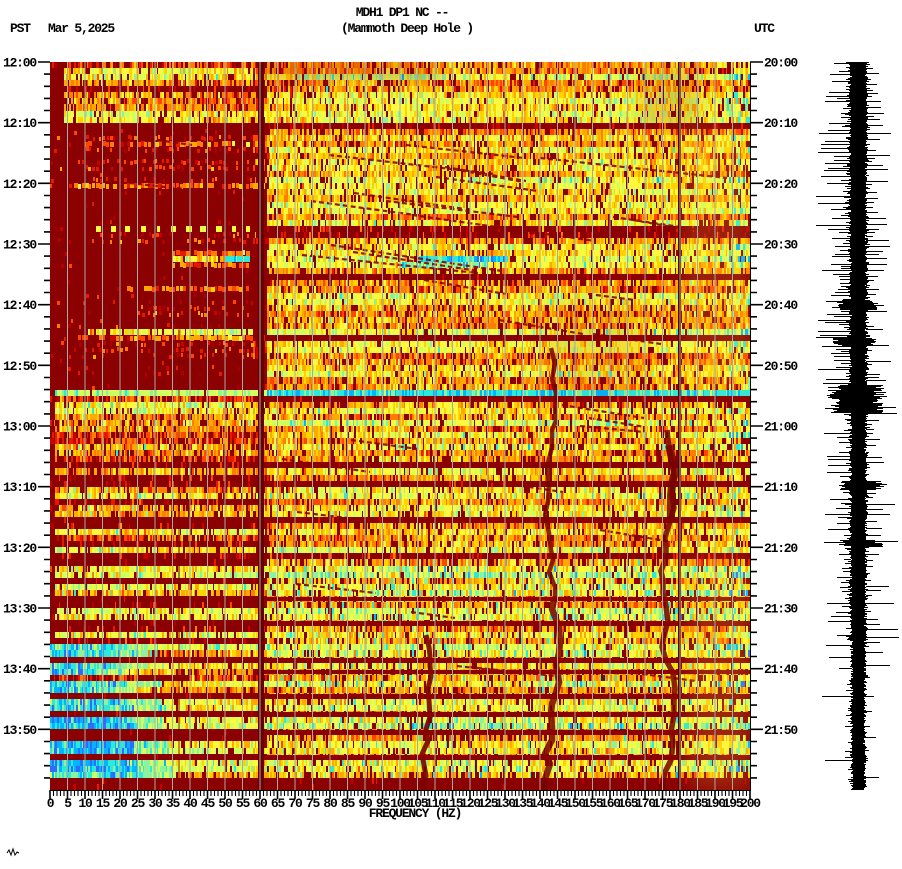 The height and width of the screenshot is (869, 902). What do you see at coordinates (20, 305) in the screenshot?
I see `svg-text: 12:40` at bounding box center [20, 305].